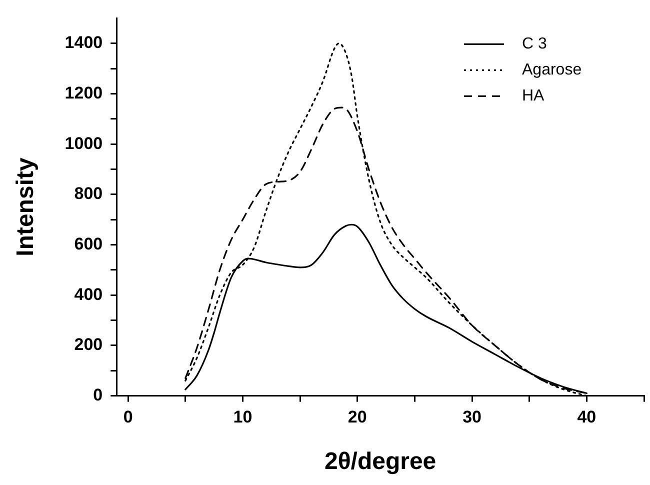 The height and width of the screenshot is (485, 650). I want to click on x-tick-label: 40, so click(586, 417).